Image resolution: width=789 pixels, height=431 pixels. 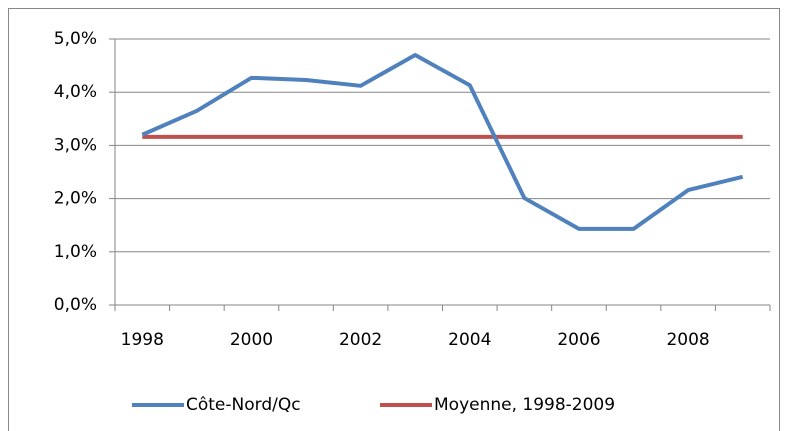 I want to click on x-tick-label: 2004, so click(x=469, y=340).